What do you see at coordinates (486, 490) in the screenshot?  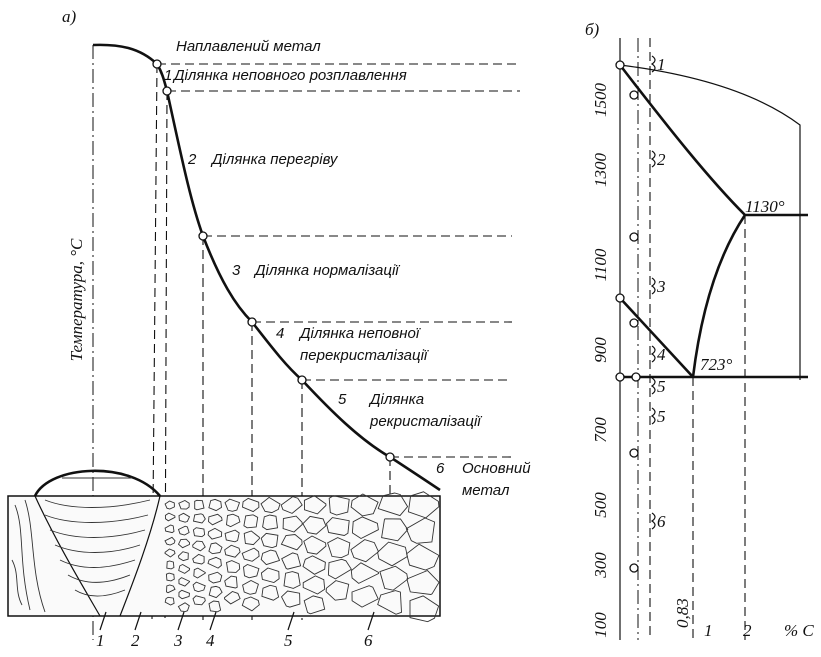 I see `zone-text: метал` at bounding box center [486, 490].